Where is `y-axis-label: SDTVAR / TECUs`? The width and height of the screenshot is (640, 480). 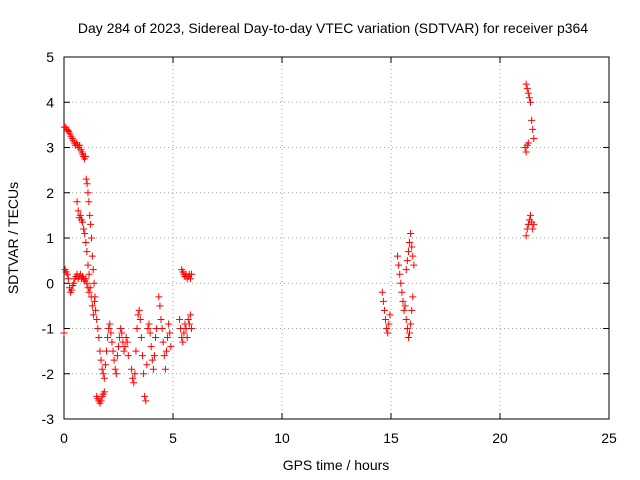
y-axis-label: SDTVAR / TECUs is located at coordinates (13, 238).